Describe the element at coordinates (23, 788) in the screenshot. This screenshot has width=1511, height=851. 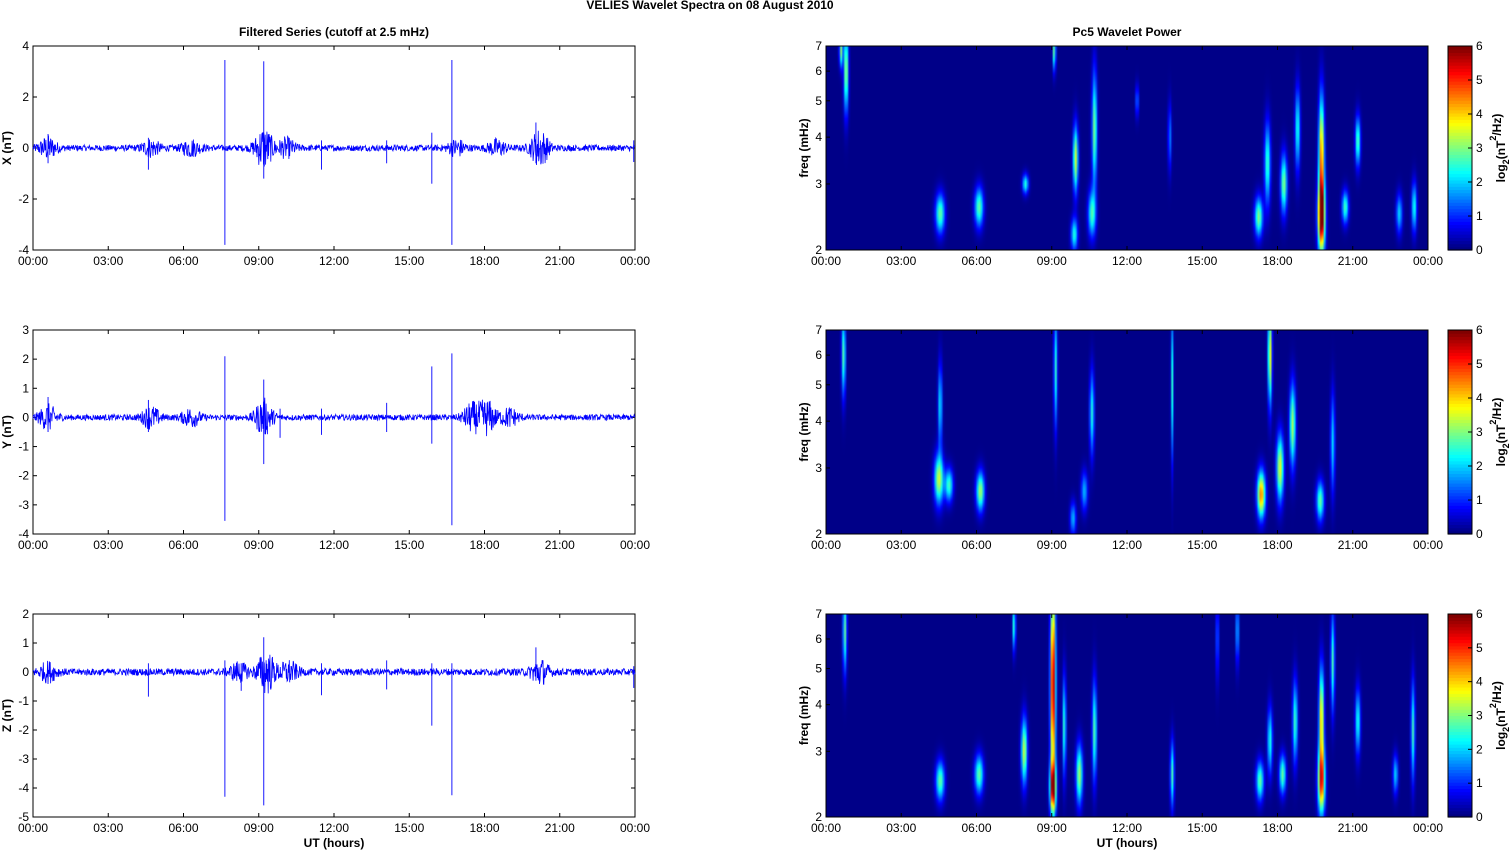
I see `y-tick-label: -4` at that location.